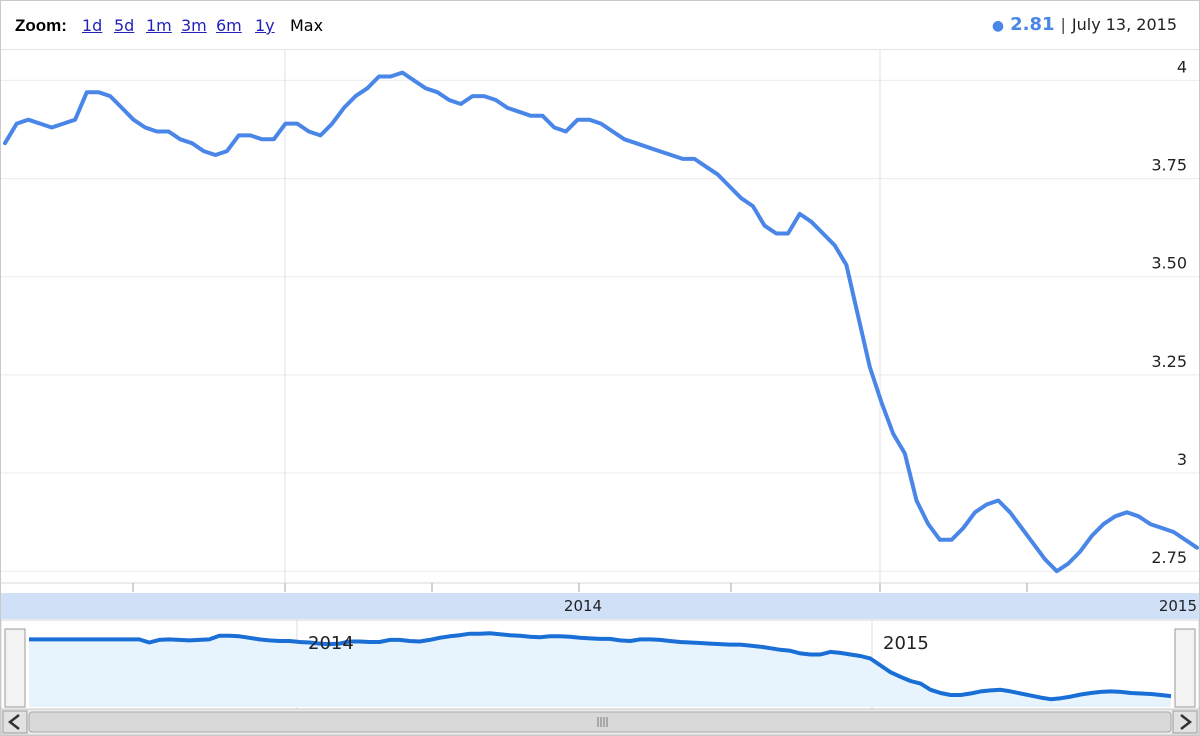  I want to click on x-axis-band, so click(600, 606).